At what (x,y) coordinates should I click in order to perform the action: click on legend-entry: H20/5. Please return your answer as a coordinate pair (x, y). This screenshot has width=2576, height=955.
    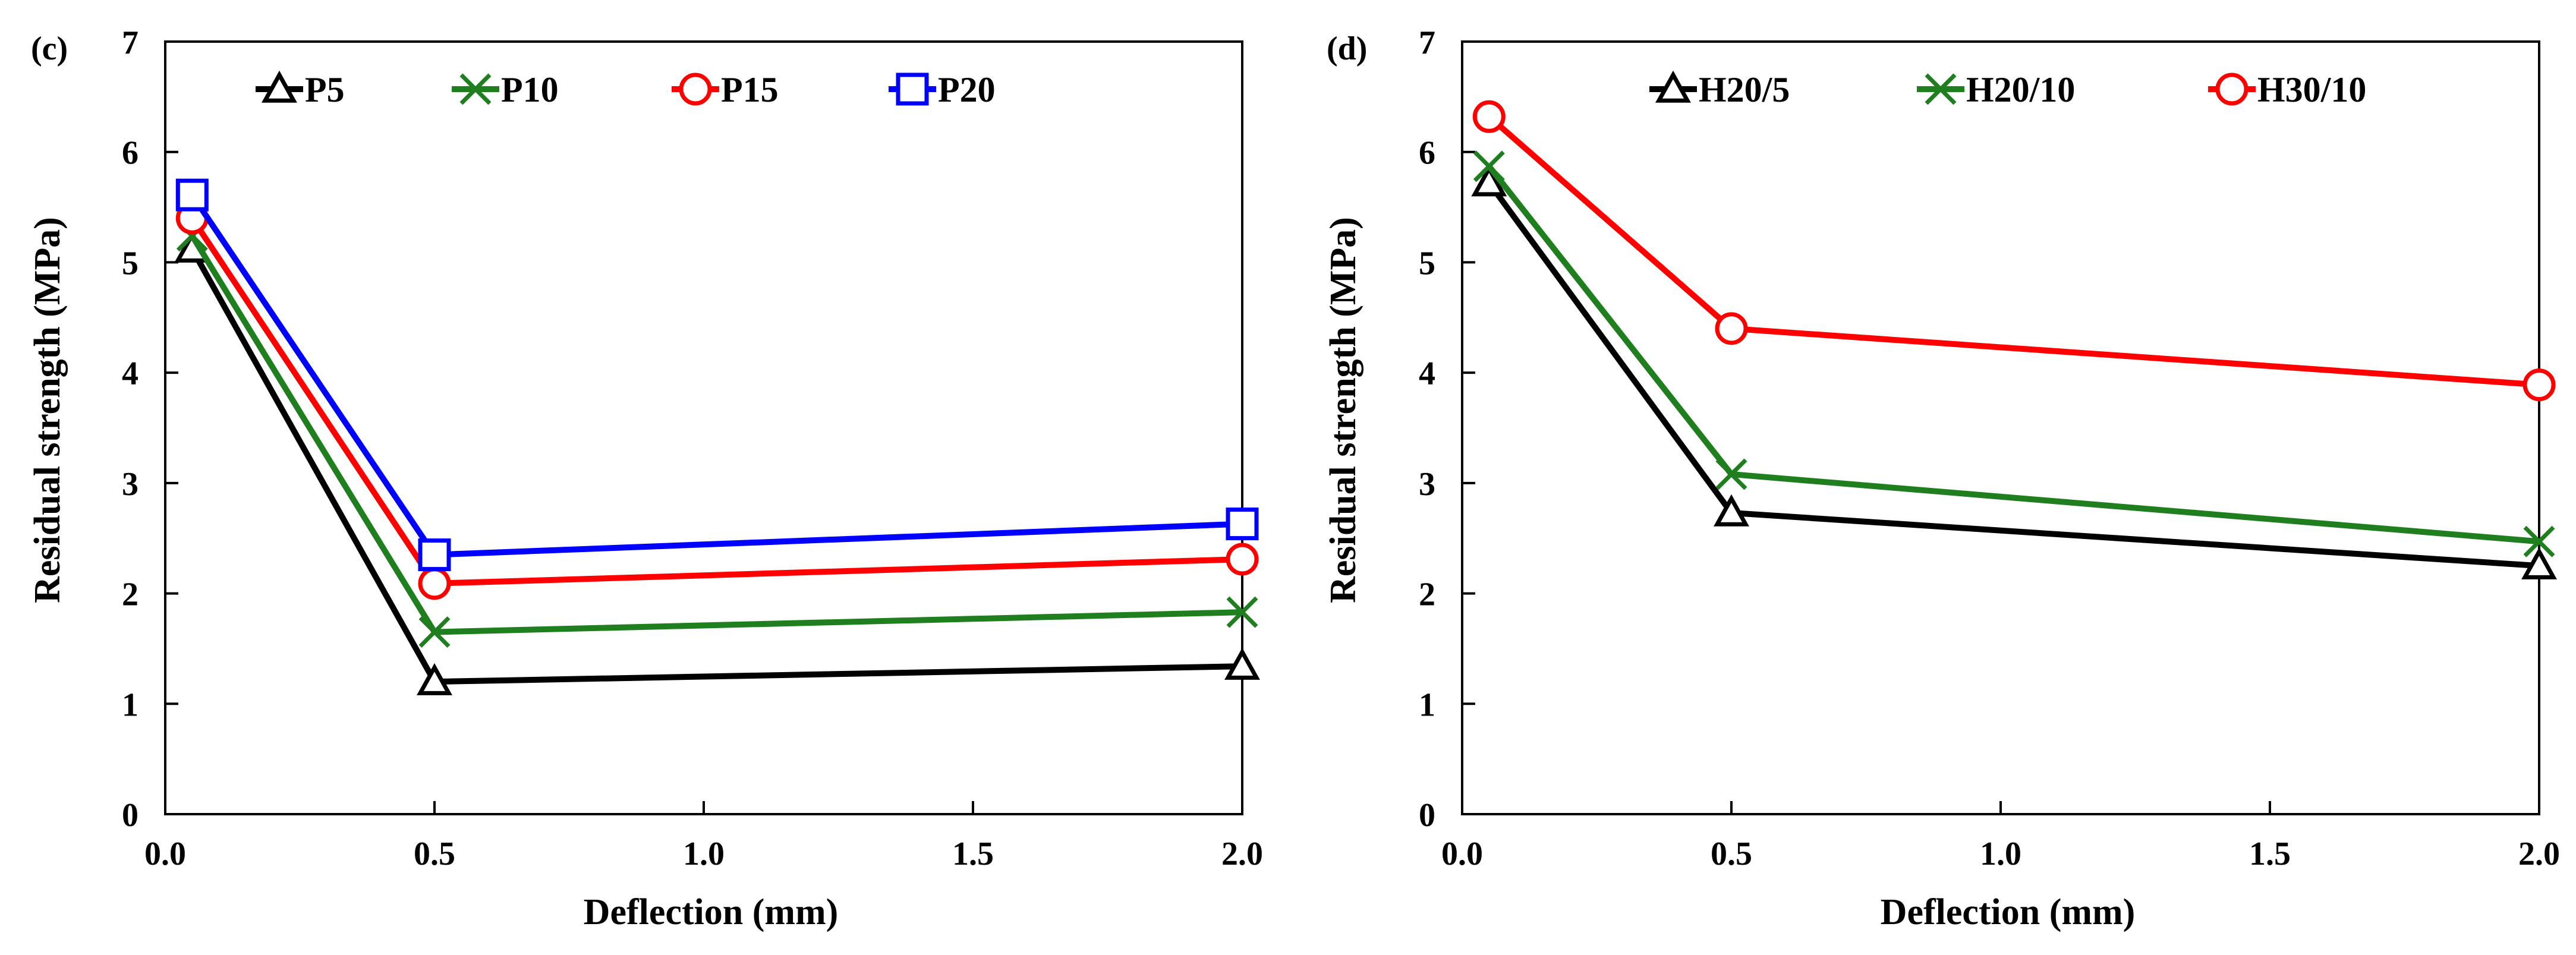
    Looking at the image, I should click on (1719, 89).